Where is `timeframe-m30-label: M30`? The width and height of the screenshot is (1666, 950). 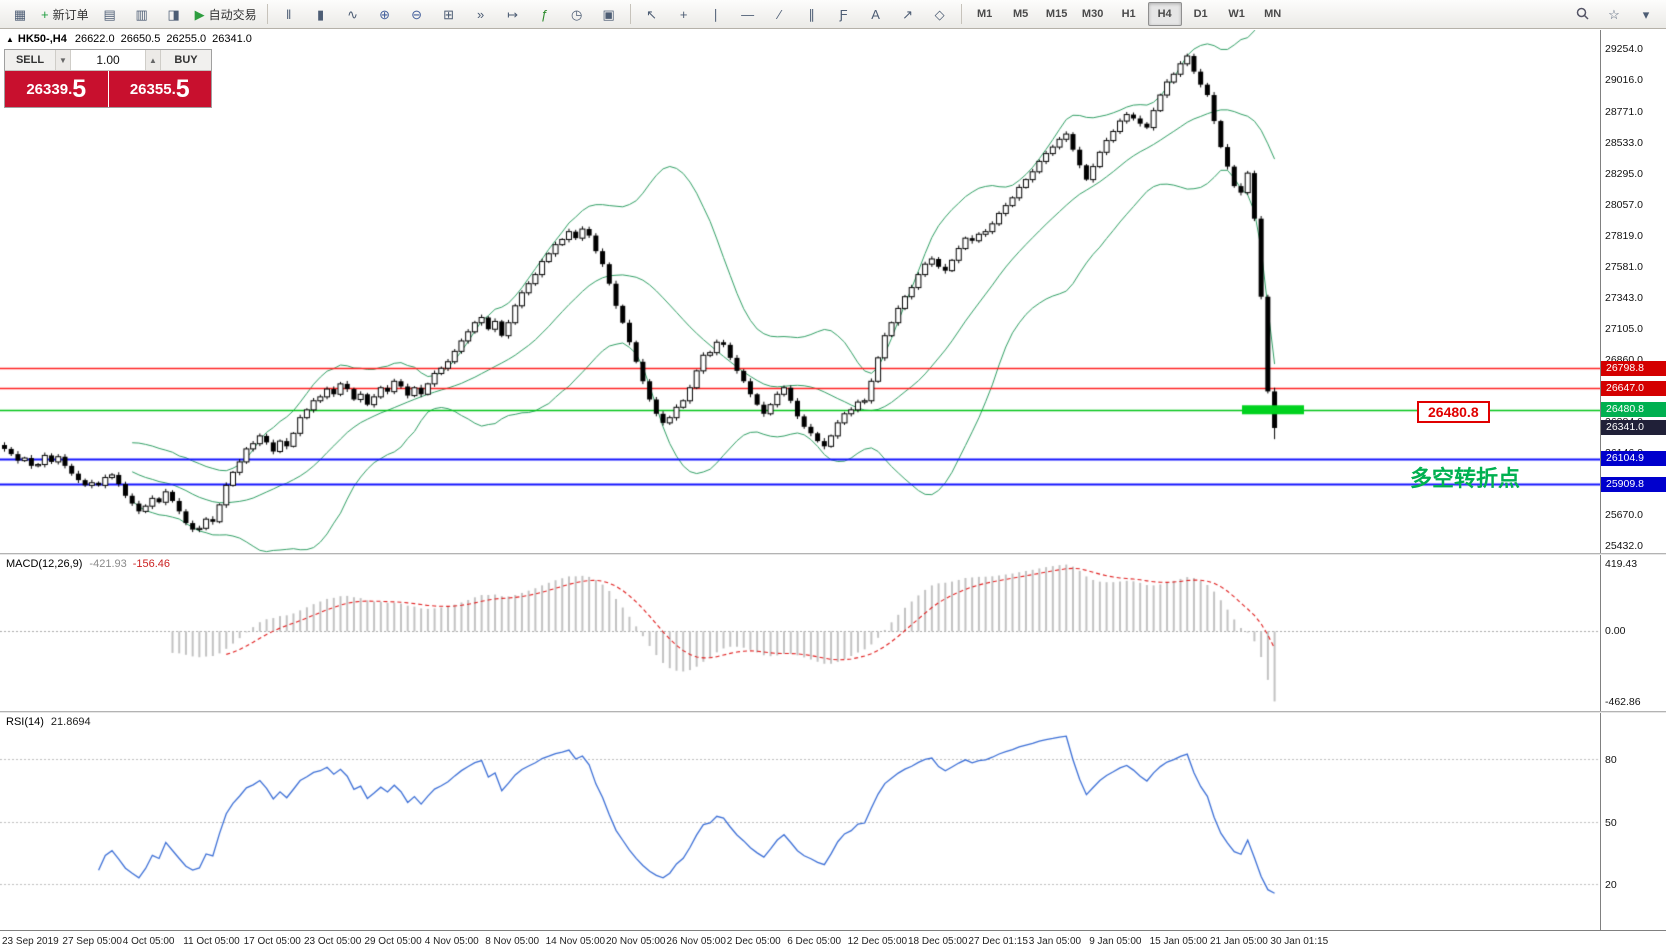 timeframe-m30-label: M30 is located at coordinates (1092, 14).